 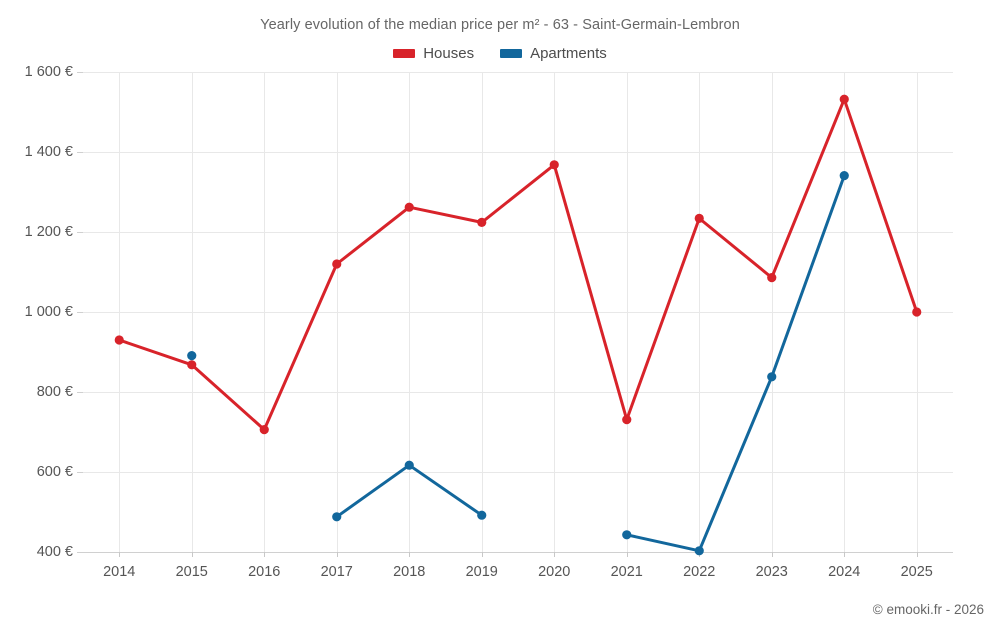 What do you see at coordinates (337, 517) in the screenshot?
I see `data-point-apartments-2017` at bounding box center [337, 517].